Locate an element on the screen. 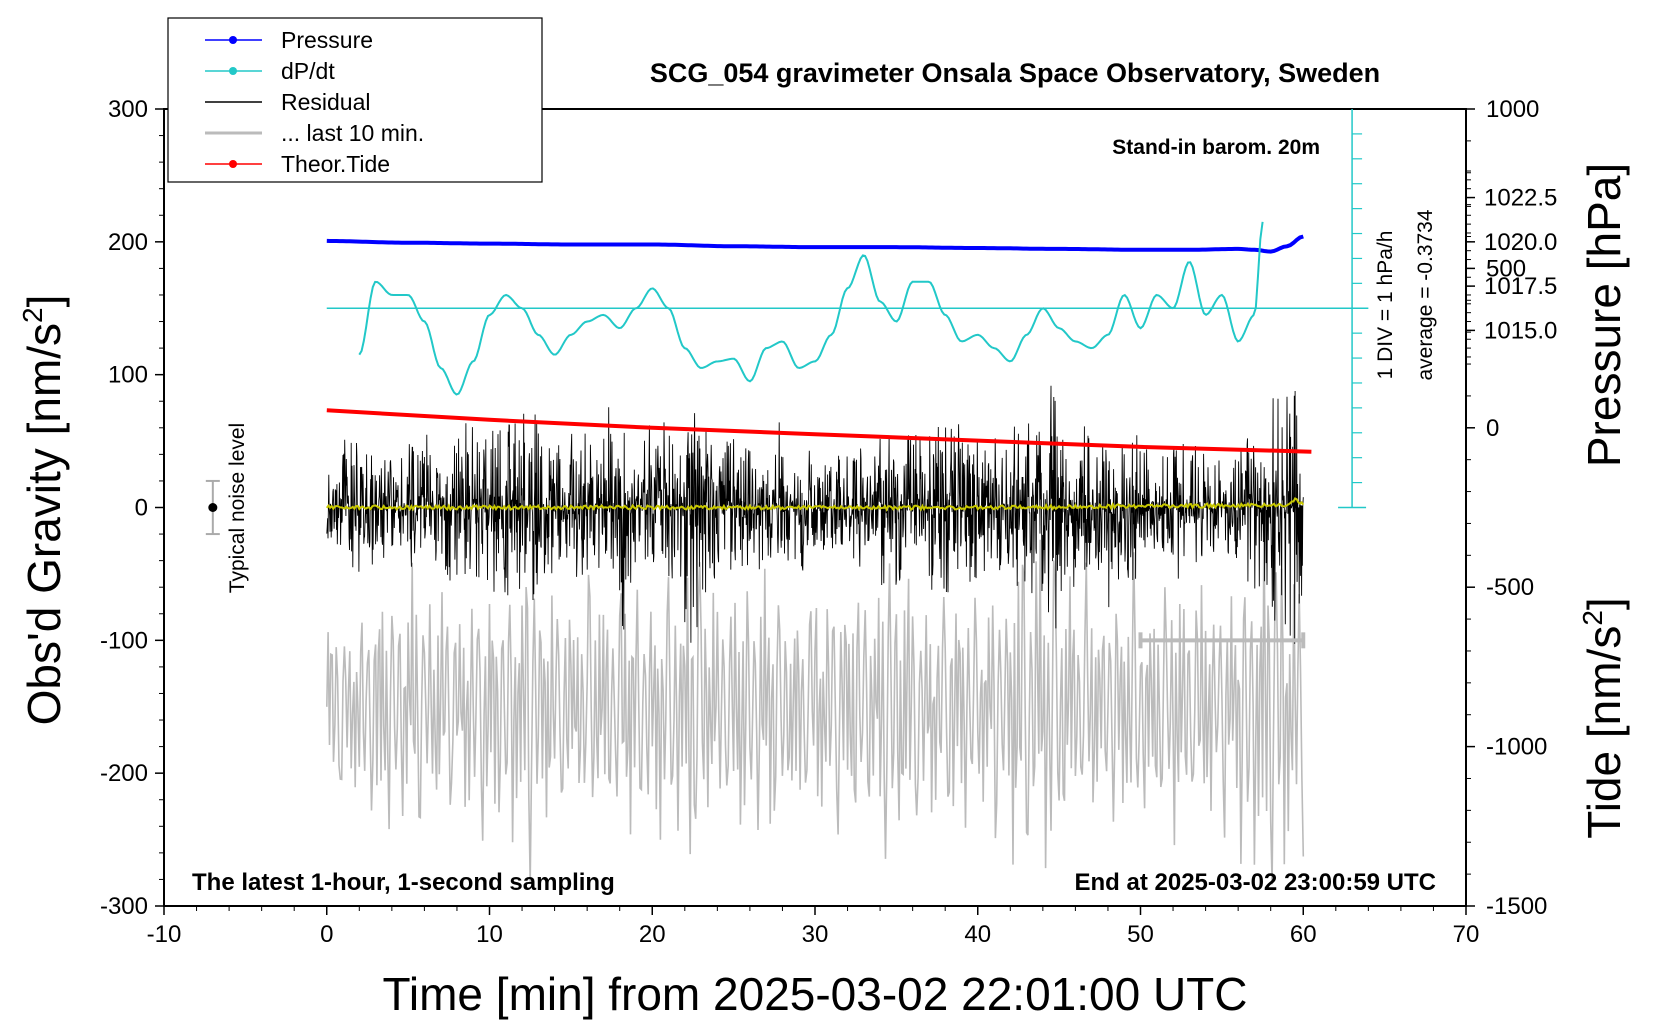 The height and width of the screenshot is (1020, 1660). legend-label: dP/dt is located at coordinates (308, 71).